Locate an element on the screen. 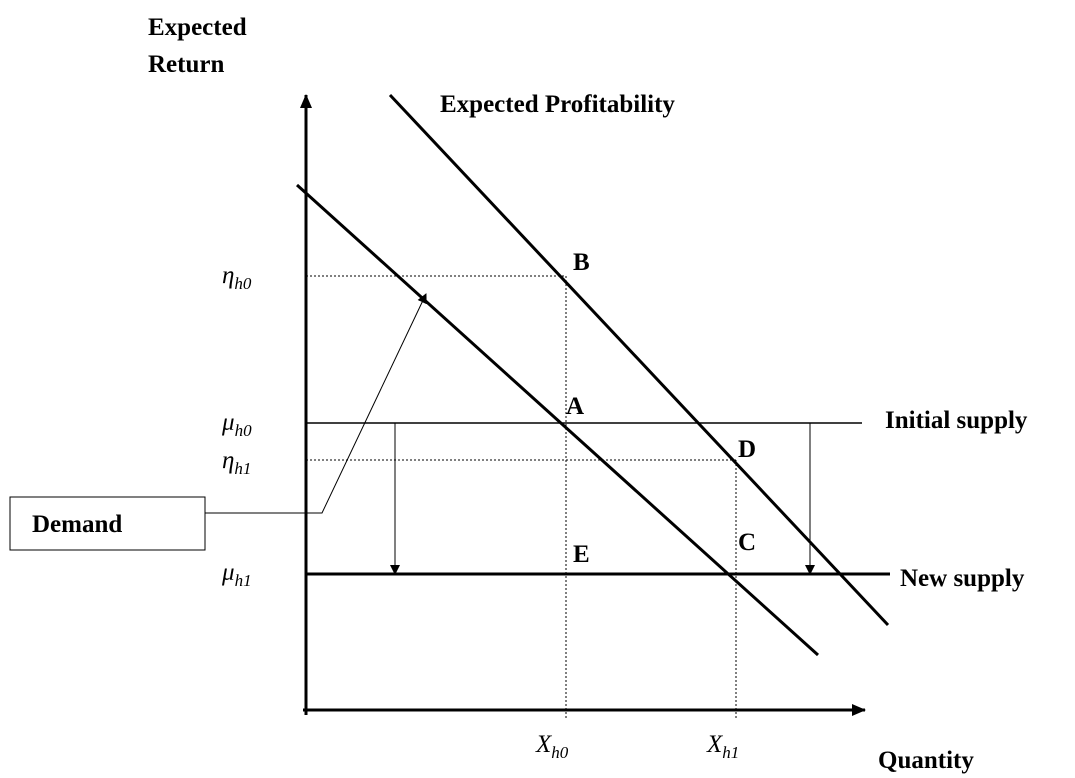  x-axis-title: Quantity is located at coordinates (926, 760).